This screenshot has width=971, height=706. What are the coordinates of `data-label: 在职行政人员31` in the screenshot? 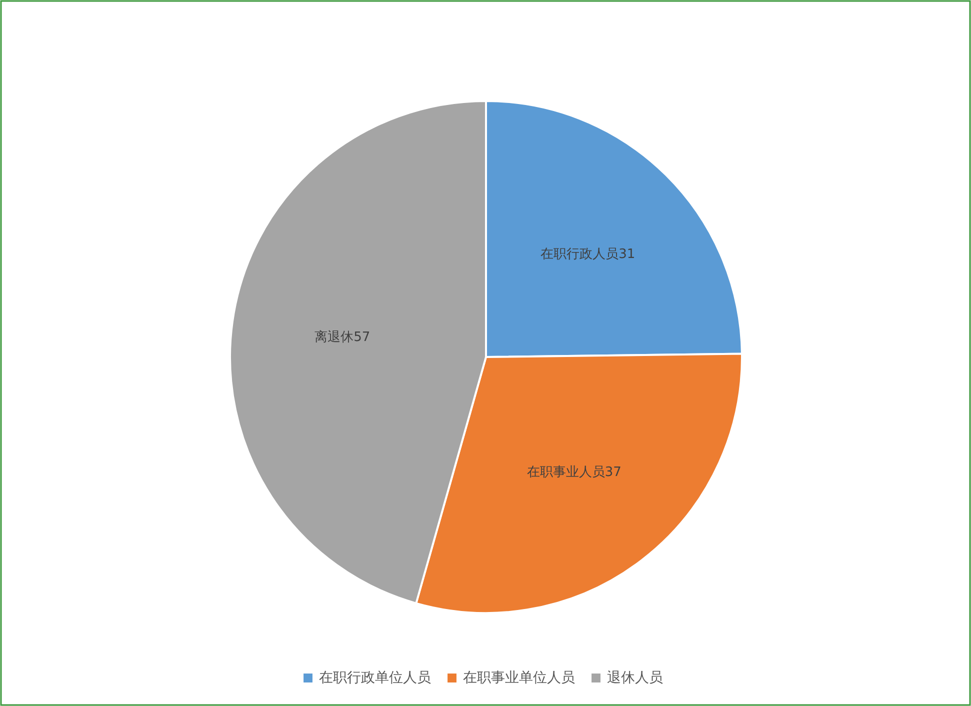 It's located at (588, 254).